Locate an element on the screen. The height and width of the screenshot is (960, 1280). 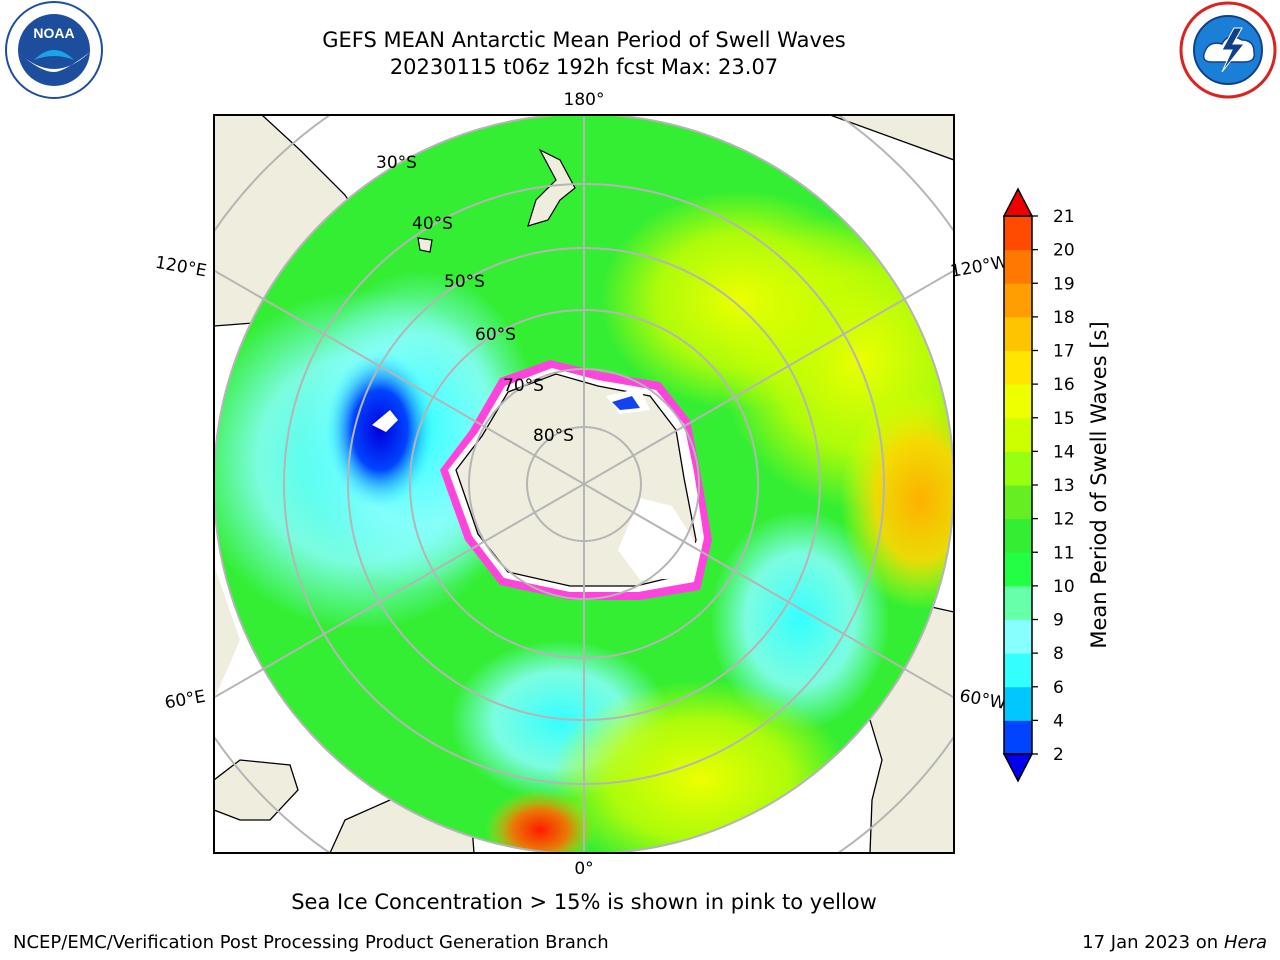
label-0: 0° is located at coordinates (583, 869).